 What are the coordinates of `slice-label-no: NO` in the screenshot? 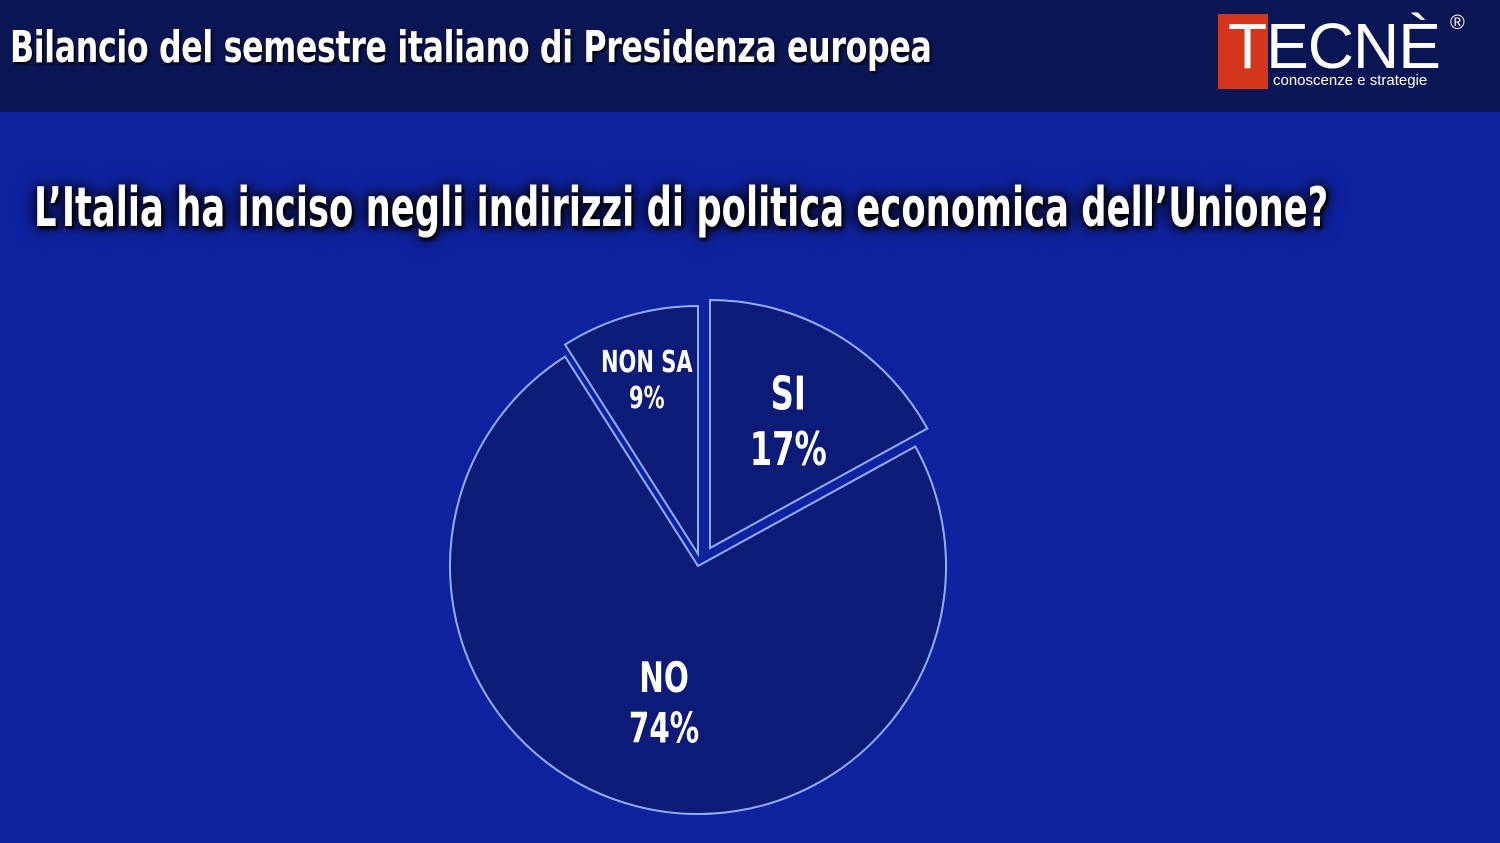 It's located at (664, 678).